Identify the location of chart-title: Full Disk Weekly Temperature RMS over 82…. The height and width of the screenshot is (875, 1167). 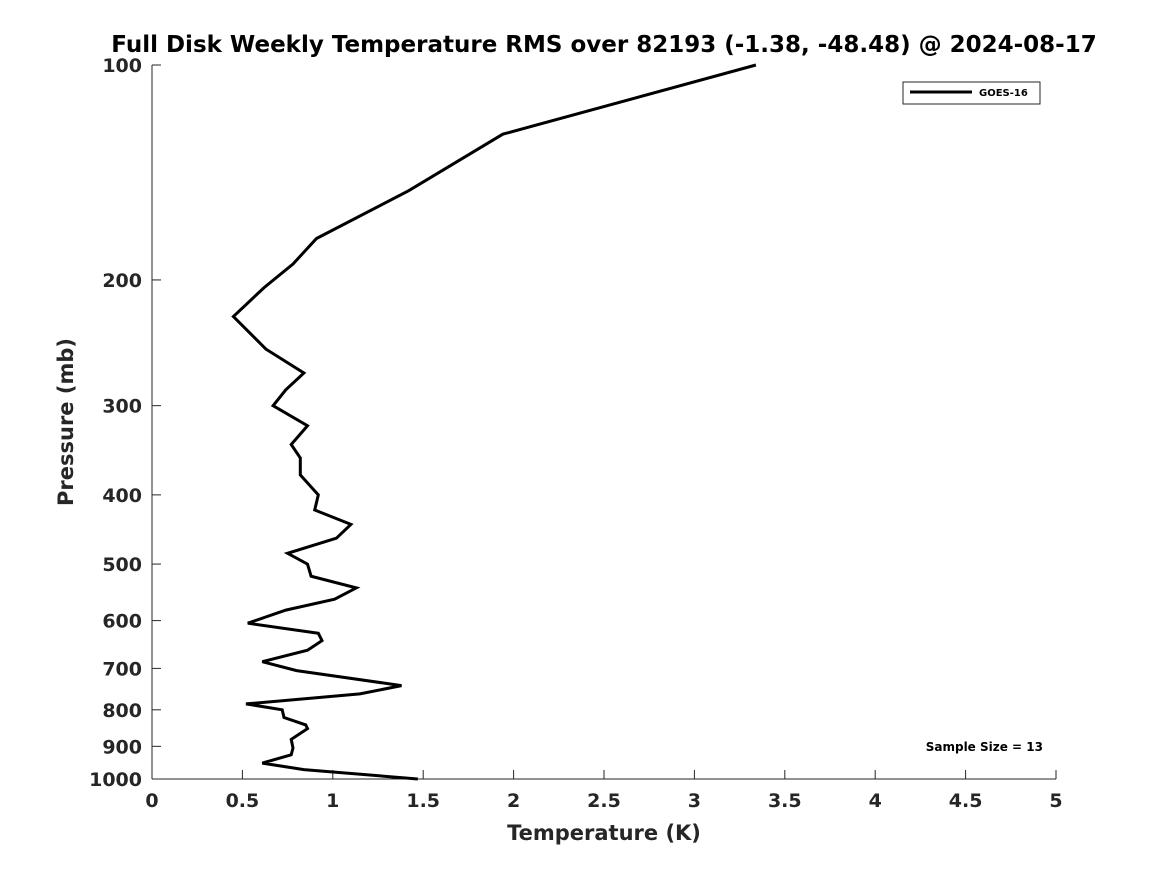
(604, 45).